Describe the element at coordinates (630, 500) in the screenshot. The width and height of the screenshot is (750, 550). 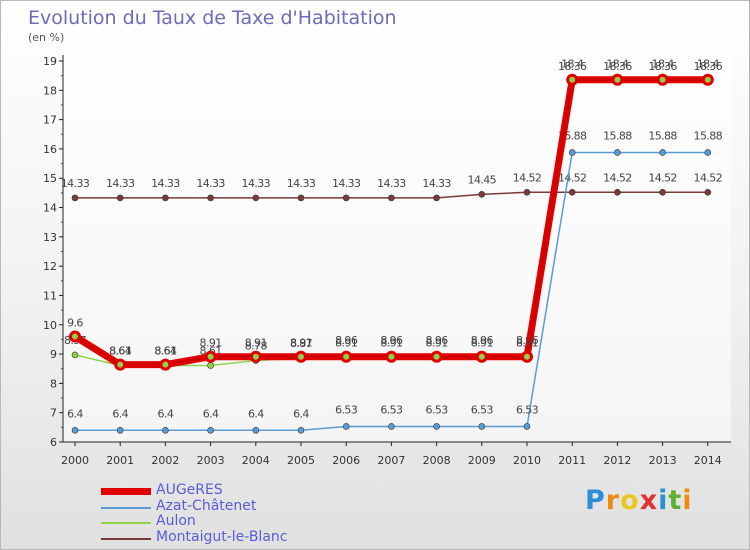
I see `logo-letter: o` at that location.